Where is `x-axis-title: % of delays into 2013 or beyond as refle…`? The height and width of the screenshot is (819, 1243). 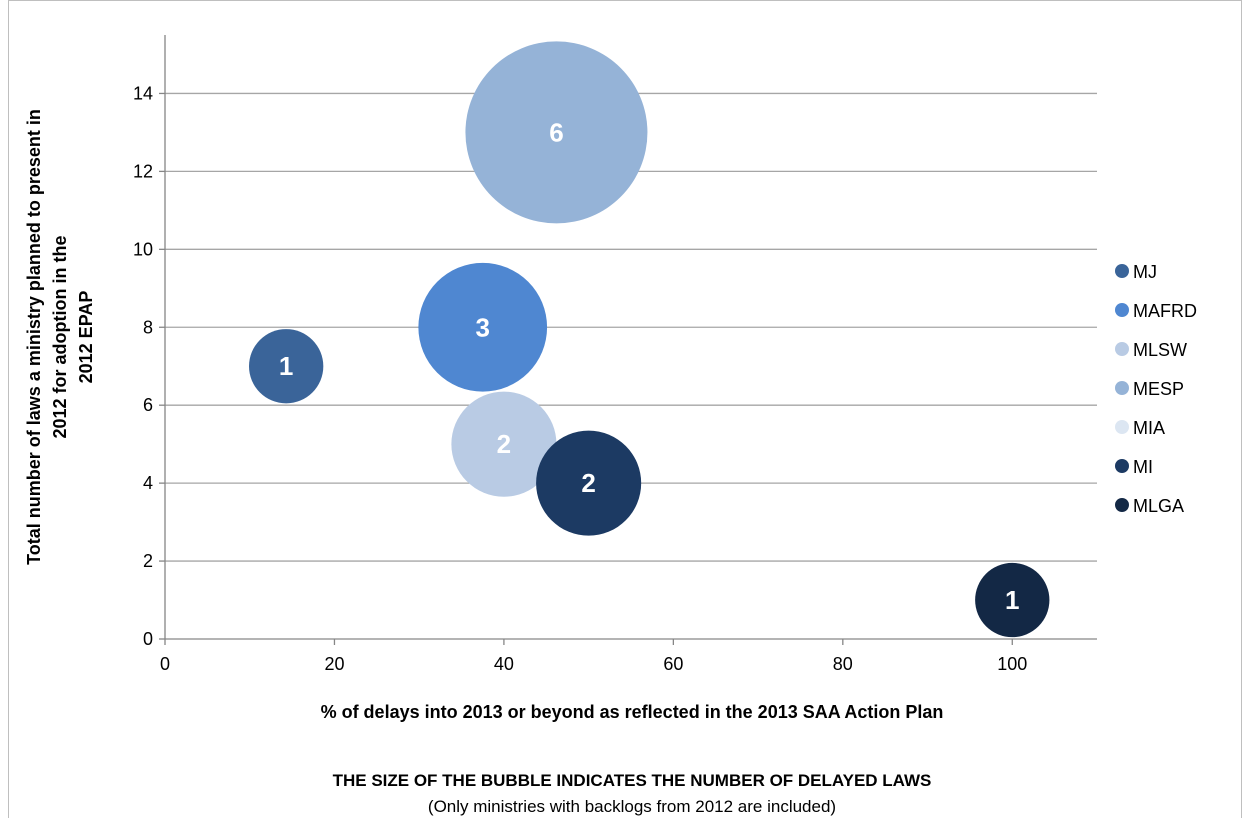 x-axis-title: % of delays into 2013 or beyond as refle… is located at coordinates (632, 712).